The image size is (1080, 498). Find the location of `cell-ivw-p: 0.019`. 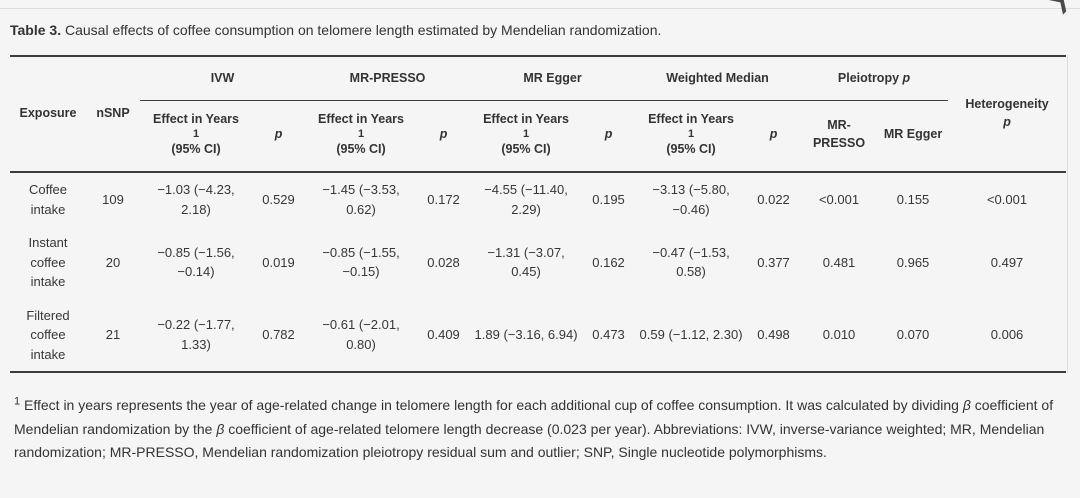

cell-ivw-p: 0.019 is located at coordinates (278, 262).